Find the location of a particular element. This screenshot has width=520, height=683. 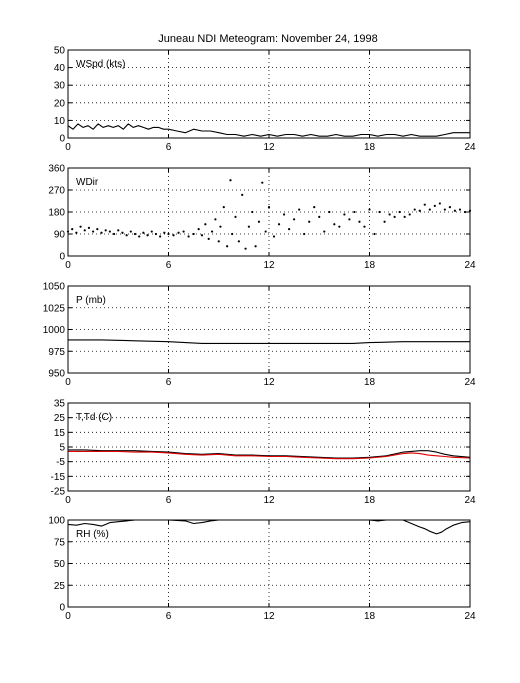

y-tick-label: 35 is located at coordinates (60, 404).